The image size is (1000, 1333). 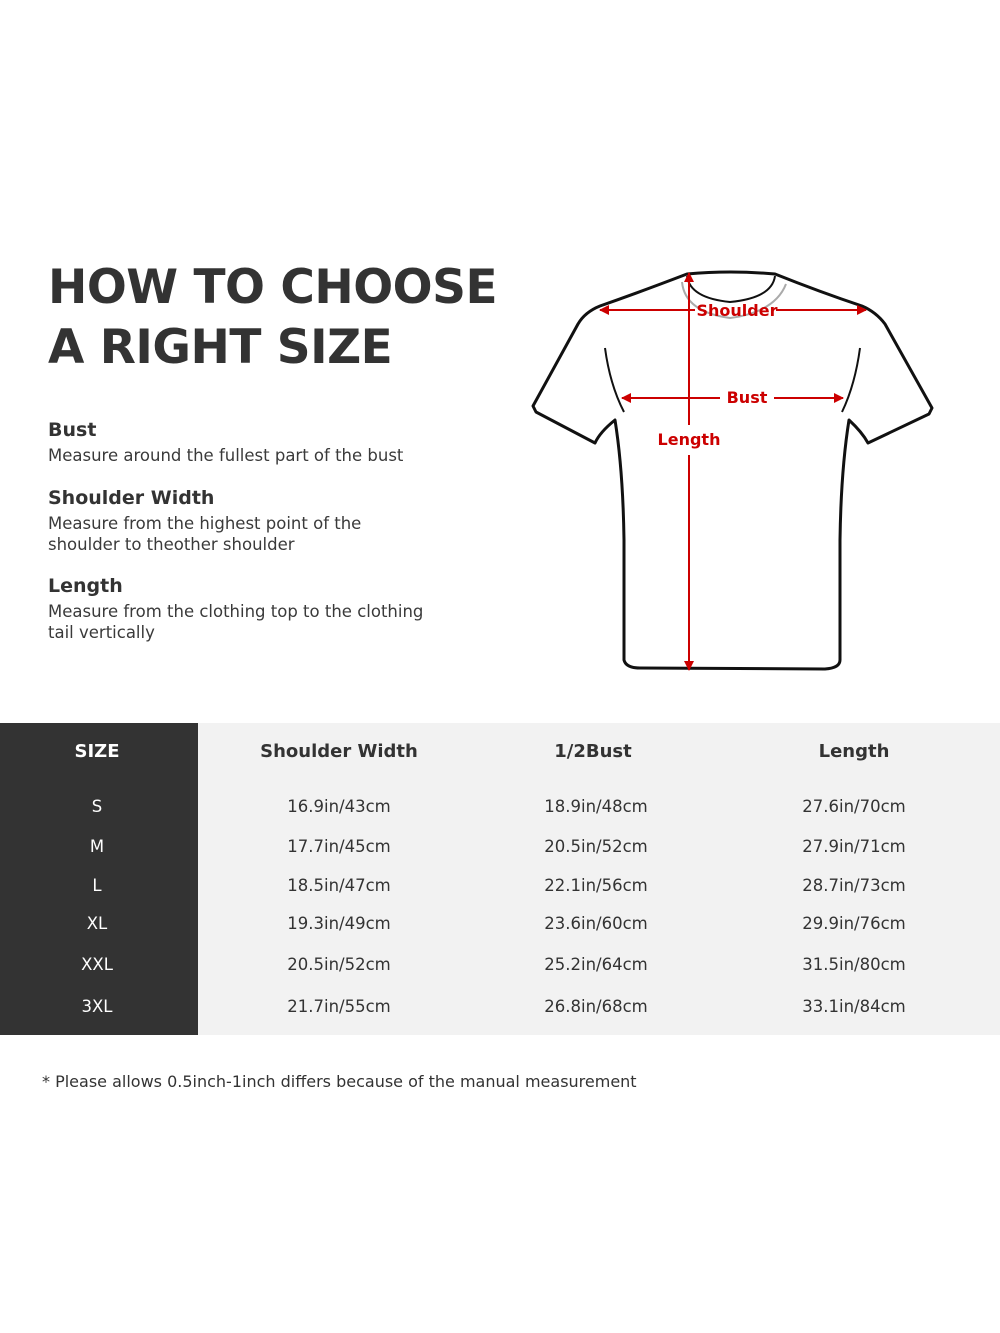 I want to click on title-line-1: HOW TO CHOOSE, so click(x=273, y=287).